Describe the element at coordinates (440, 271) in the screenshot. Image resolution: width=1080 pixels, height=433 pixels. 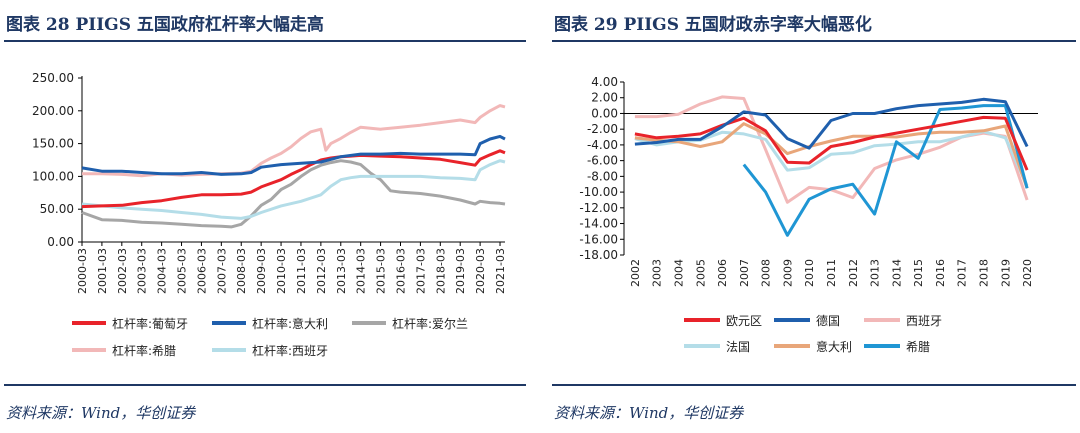
I see `left-x-tick-label: 2018-03` at that location.